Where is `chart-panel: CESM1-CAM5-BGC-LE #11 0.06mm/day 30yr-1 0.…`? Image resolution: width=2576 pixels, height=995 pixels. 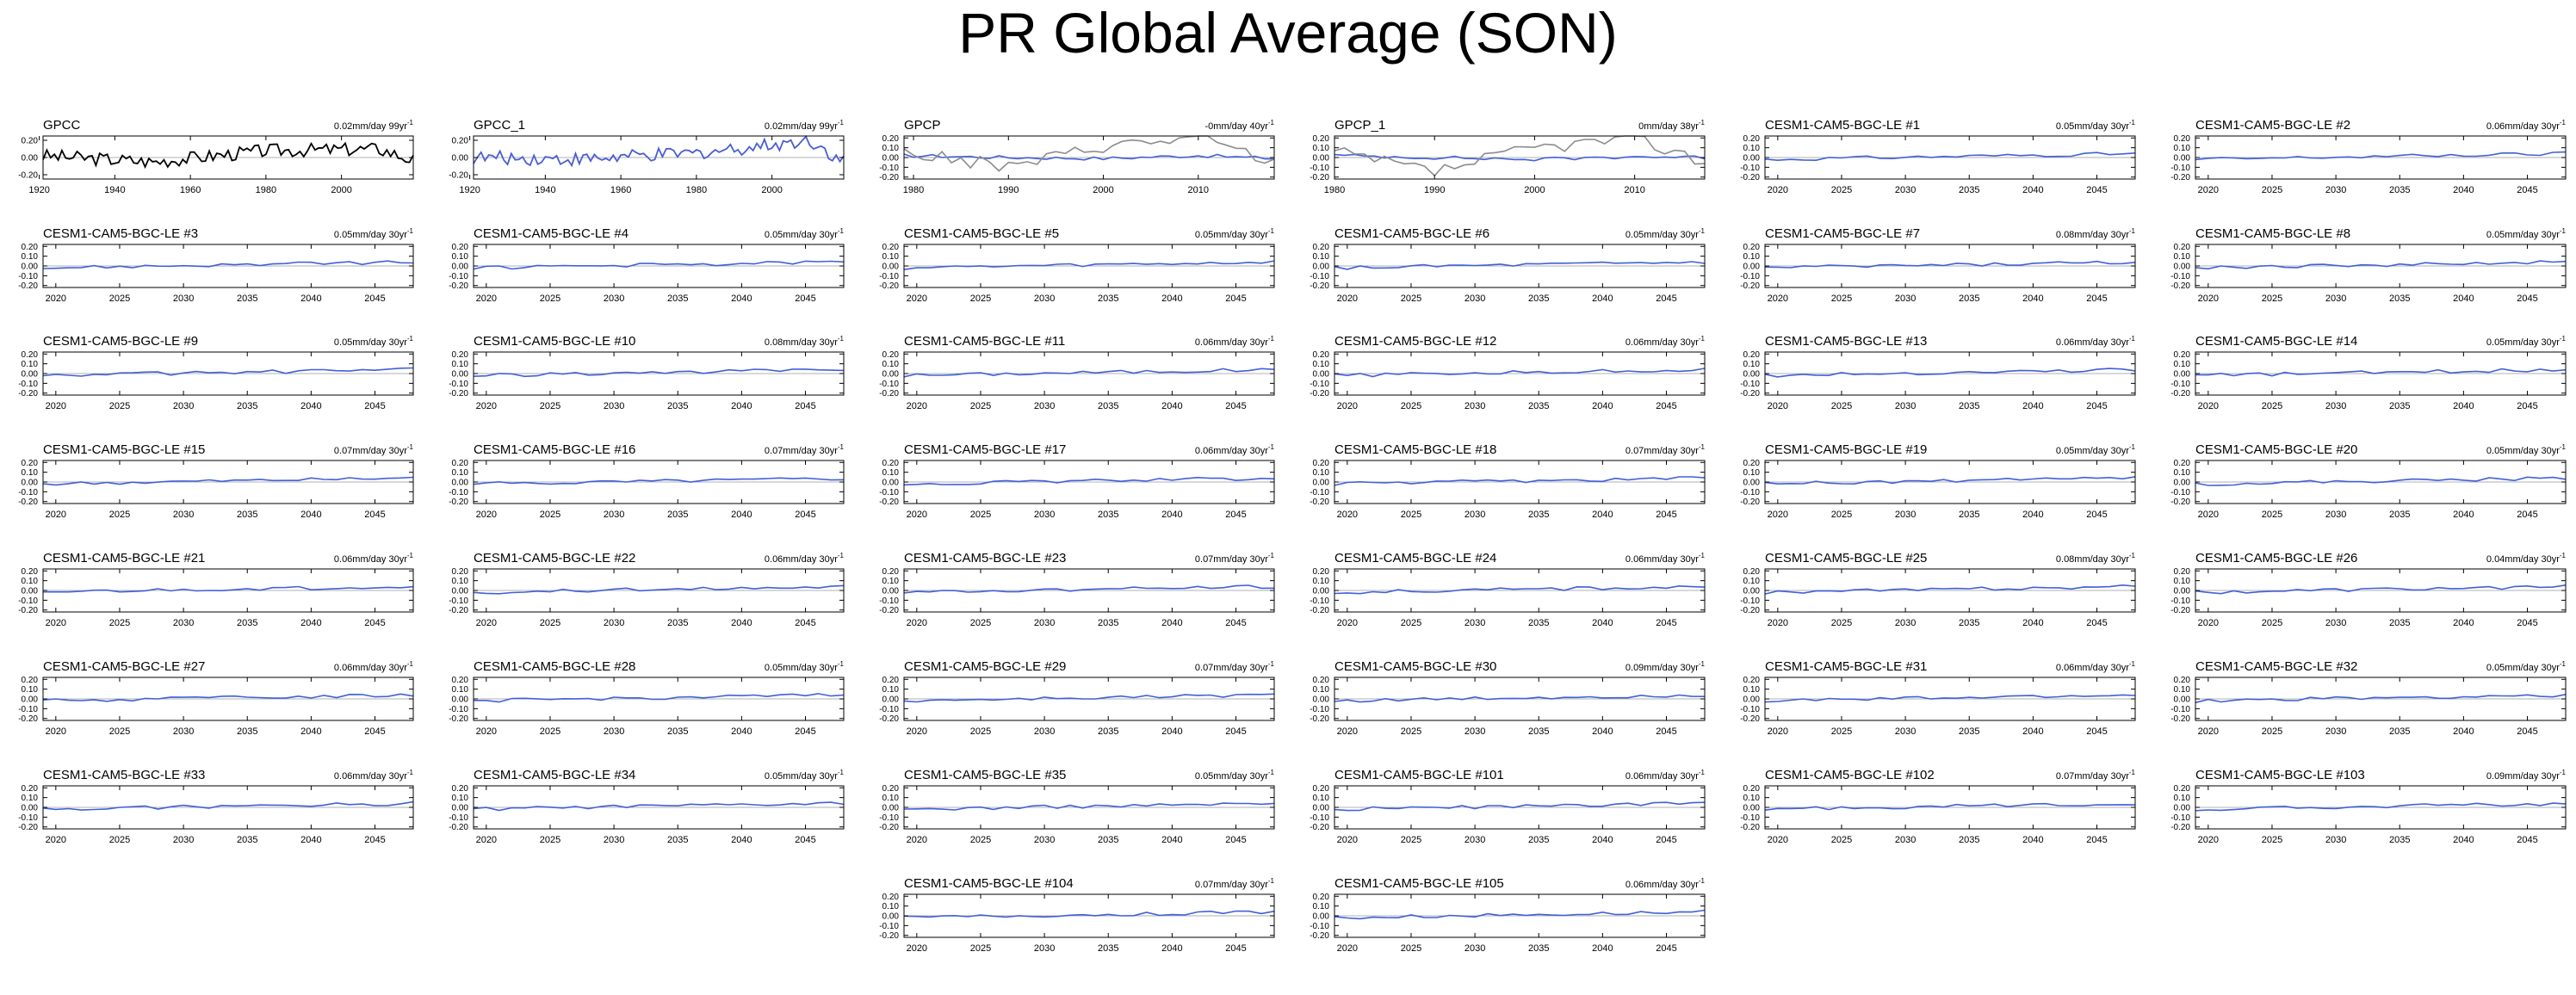
chart-panel: CESM1-CAM5-BGC-LE #11 0.06mm/day 30yr-1 0.… is located at coordinates (1076, 373).